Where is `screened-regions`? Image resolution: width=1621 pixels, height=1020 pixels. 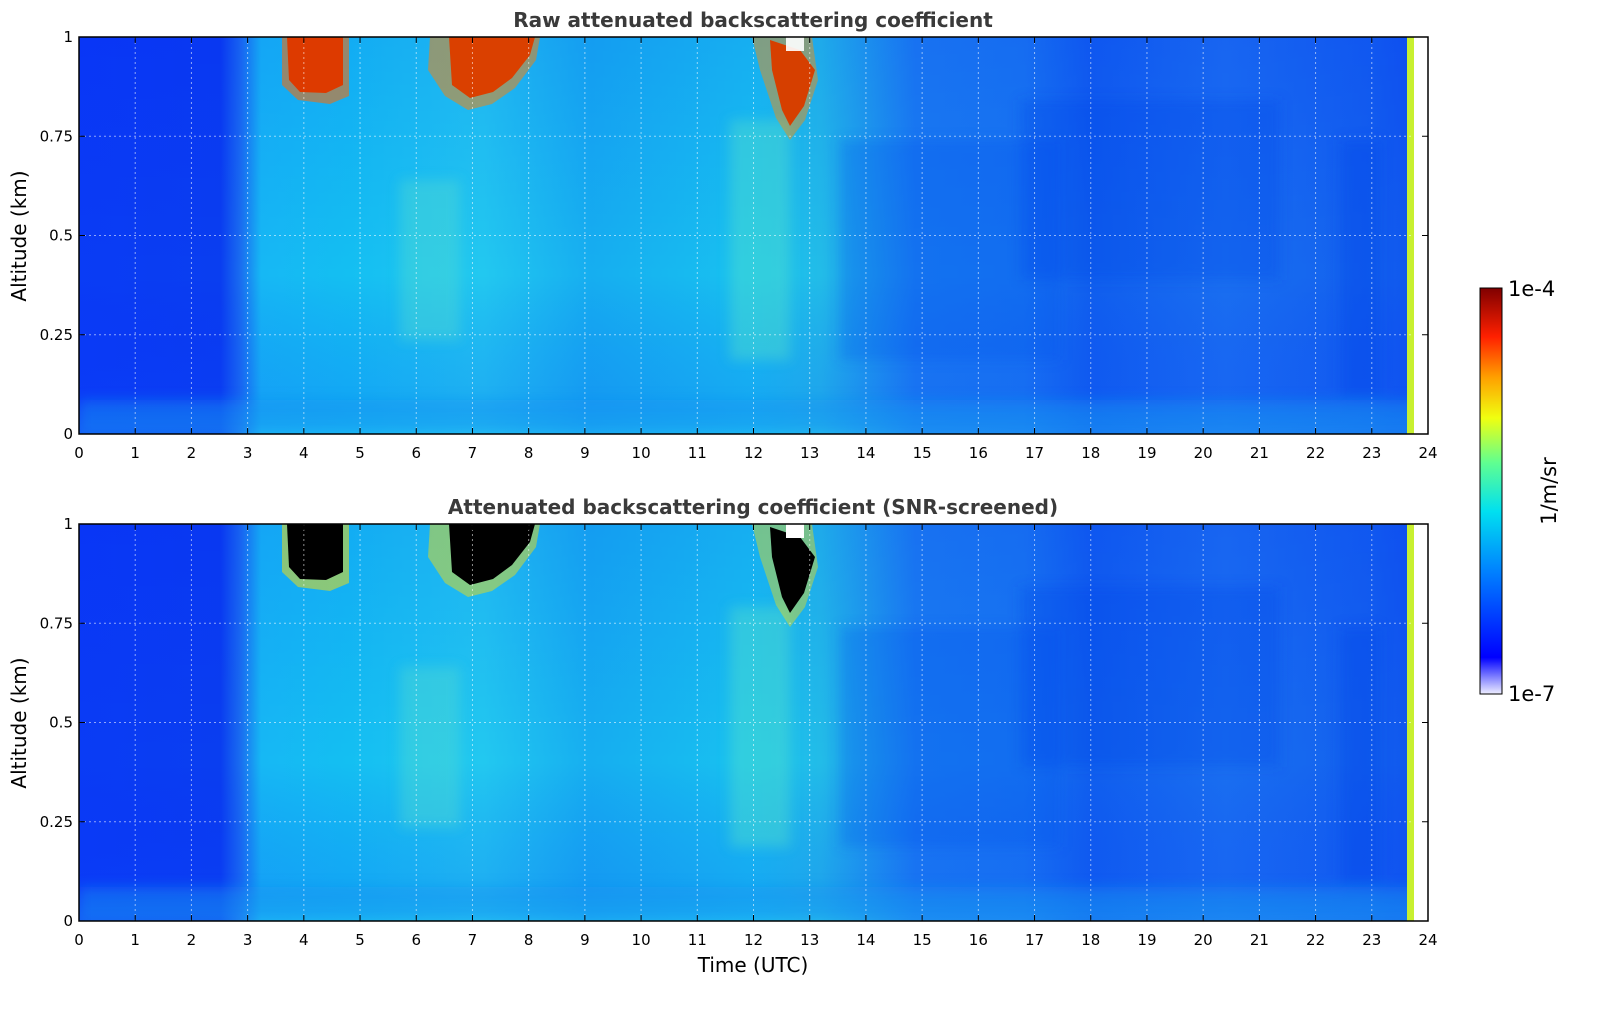
screened-regions is located at coordinates (550, 575).